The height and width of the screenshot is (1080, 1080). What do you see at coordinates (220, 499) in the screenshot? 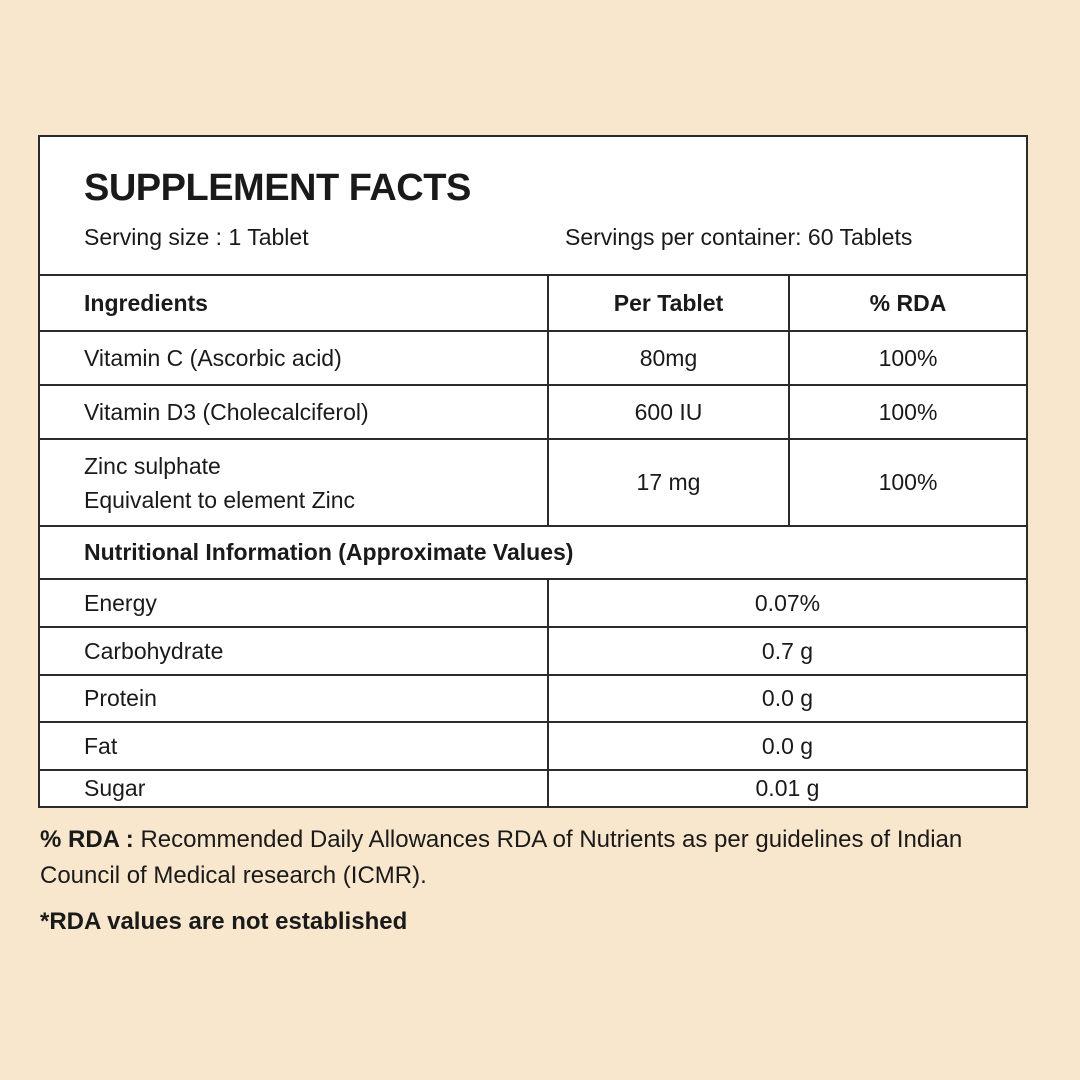
I see `ingredient-name-line2: Equivalent to element Zinc` at bounding box center [220, 499].